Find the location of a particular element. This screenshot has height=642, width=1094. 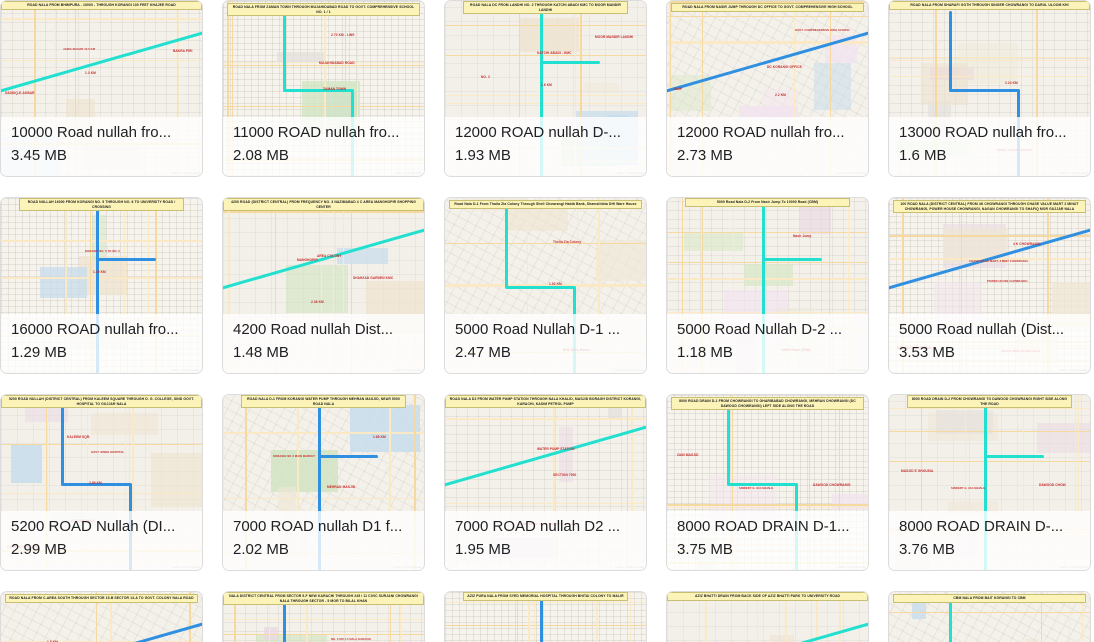

file-size: 1.95 MB is located at coordinates (483, 549).